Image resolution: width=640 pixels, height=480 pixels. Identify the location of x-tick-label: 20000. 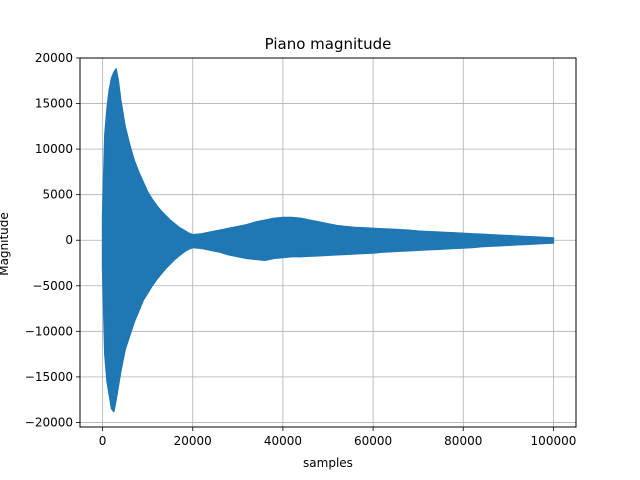
(193, 441).